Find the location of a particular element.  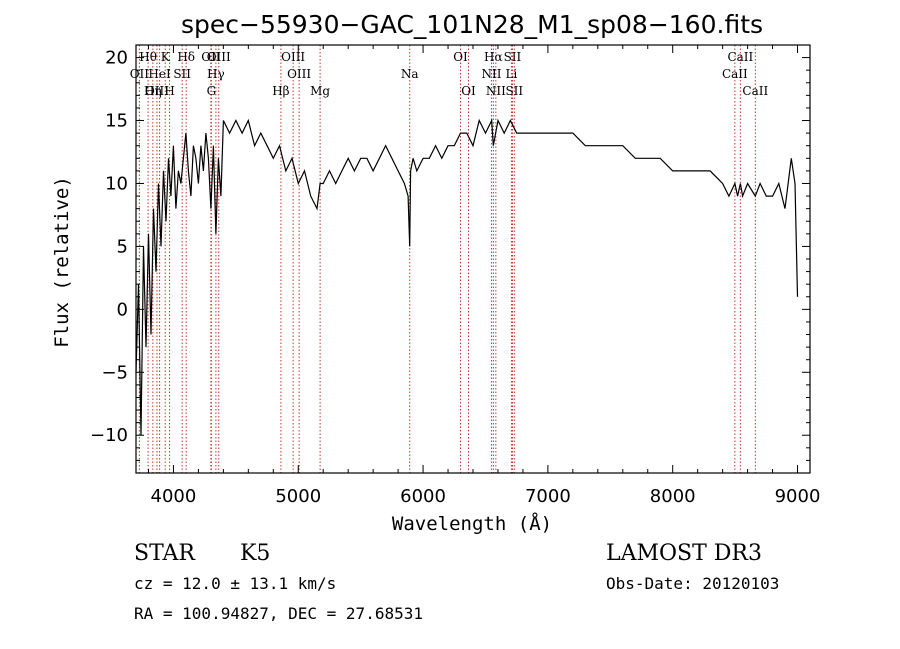

y-axis-label: Flux (relative) is located at coordinates (62, 262).